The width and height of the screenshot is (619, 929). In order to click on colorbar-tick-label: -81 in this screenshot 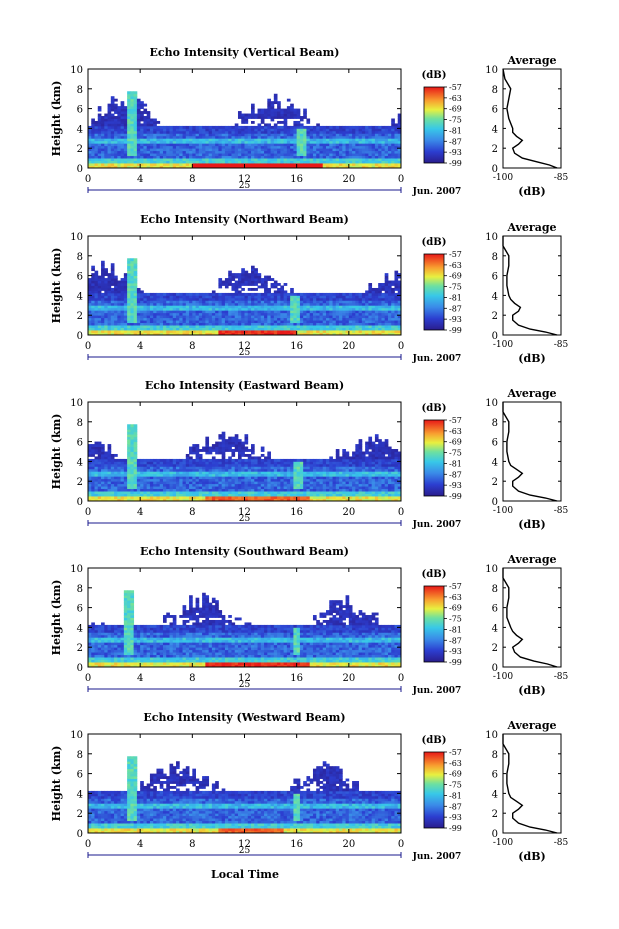, I will do `click(455, 130)`.